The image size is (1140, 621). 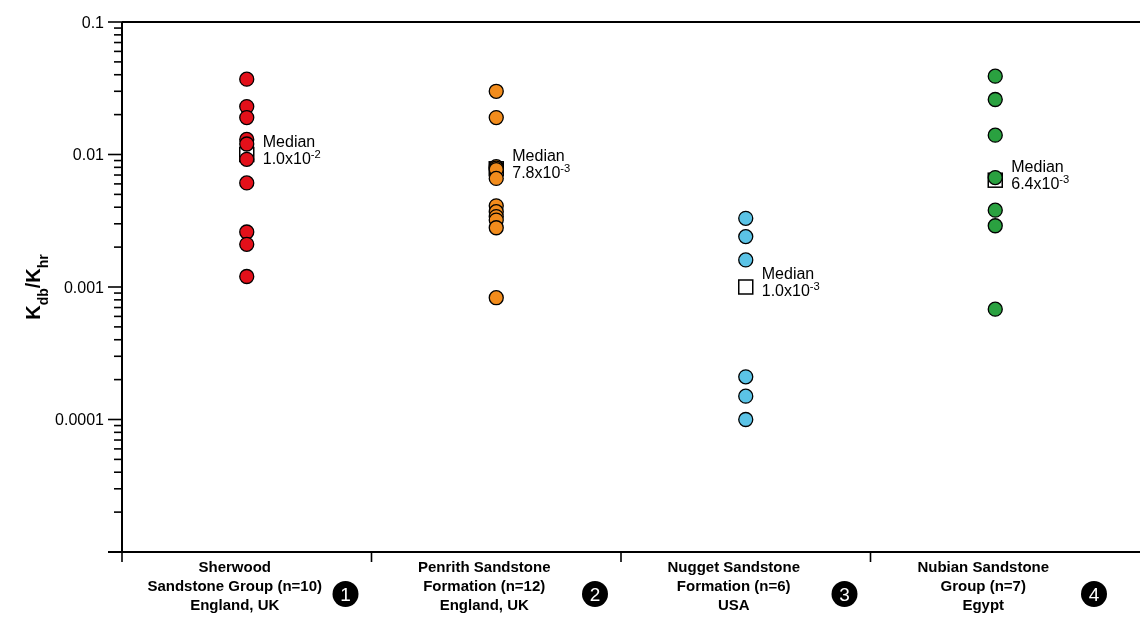 What do you see at coordinates (484, 585) in the screenshot?
I see `x-tick-label: Penrith Sandstone Formation (n=12) England, UK` at bounding box center [484, 585].